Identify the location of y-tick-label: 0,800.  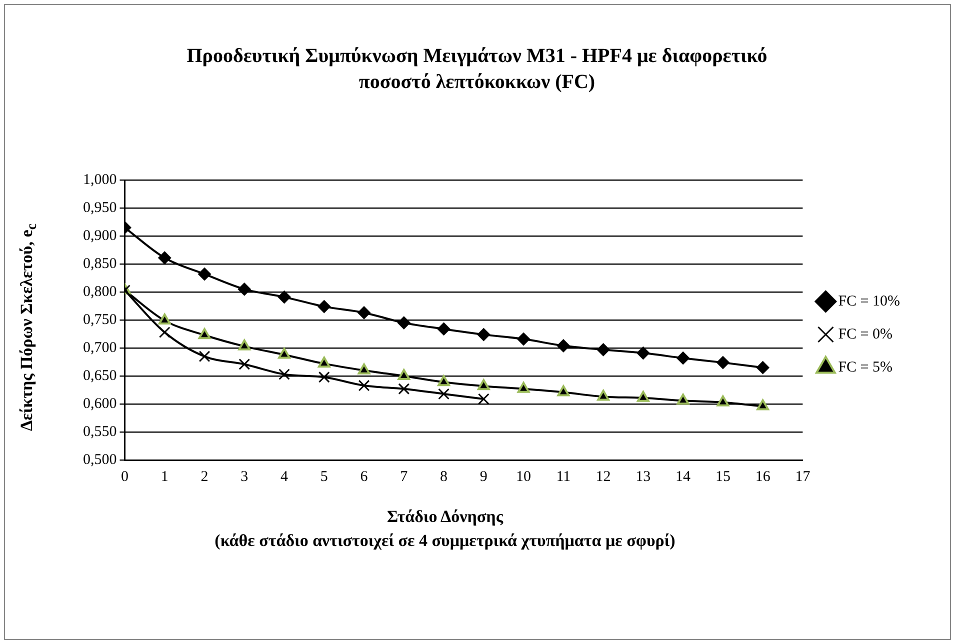
(100, 292).